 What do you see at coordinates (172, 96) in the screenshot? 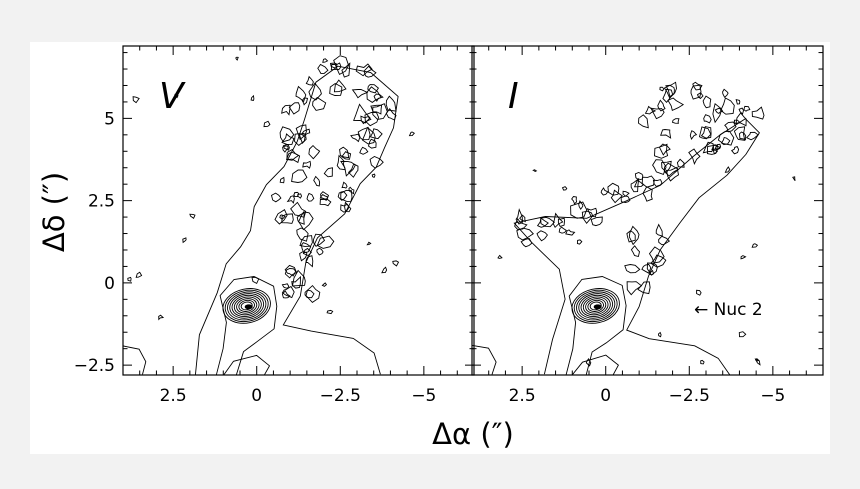
I see `panel-label-v: V` at bounding box center [172, 96].